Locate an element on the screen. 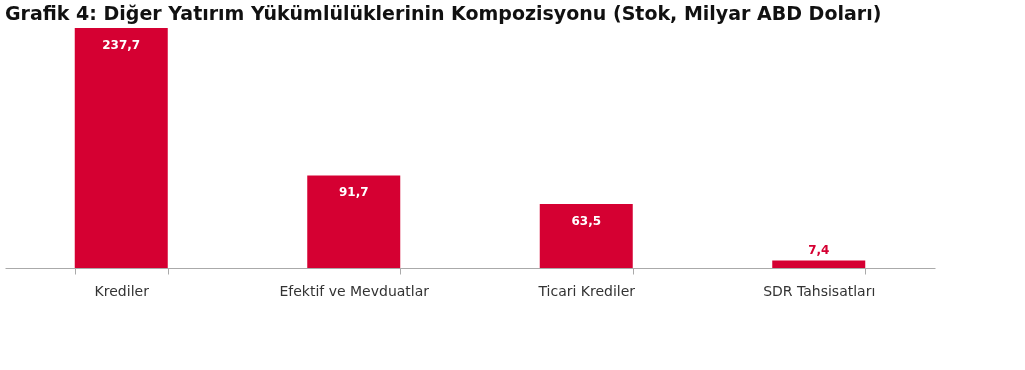 This screenshot has height=370, width=1025. x-tick-label: SDR Tahsisatları is located at coordinates (819, 290).